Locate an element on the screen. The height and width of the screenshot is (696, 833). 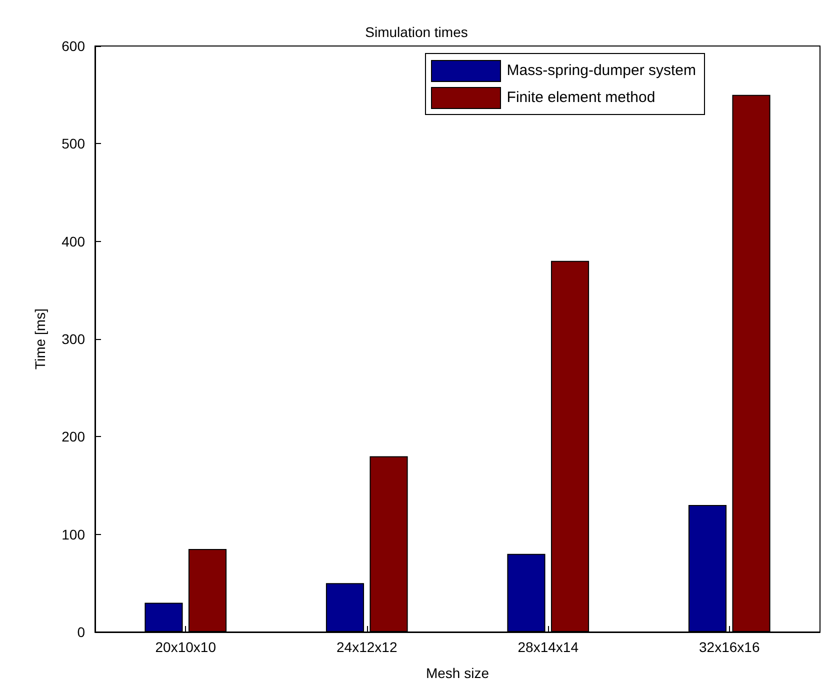
y-tick-label: 400 is located at coordinates (74, 241).